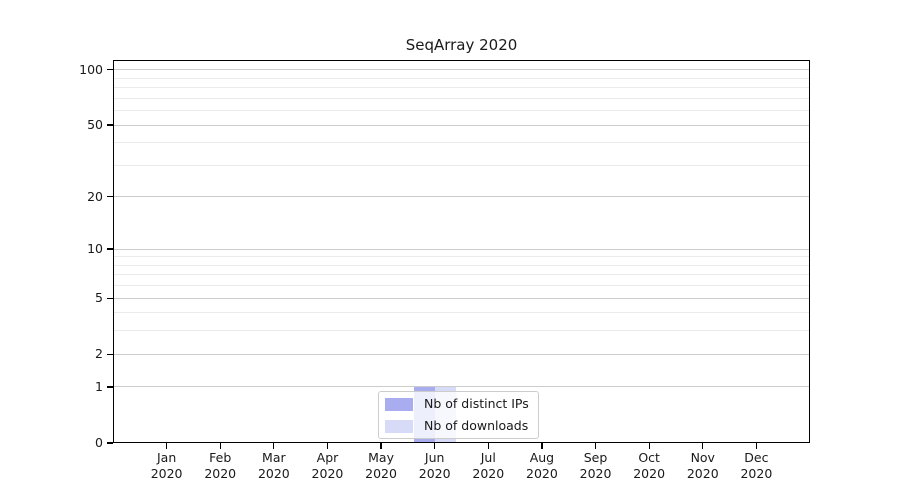 Image resolution: width=900 pixels, height=500 pixels. Describe the element at coordinates (476, 403) in the screenshot. I see `legend-label-nb-of-distinct-ips: Nb of distinct IPs` at that location.